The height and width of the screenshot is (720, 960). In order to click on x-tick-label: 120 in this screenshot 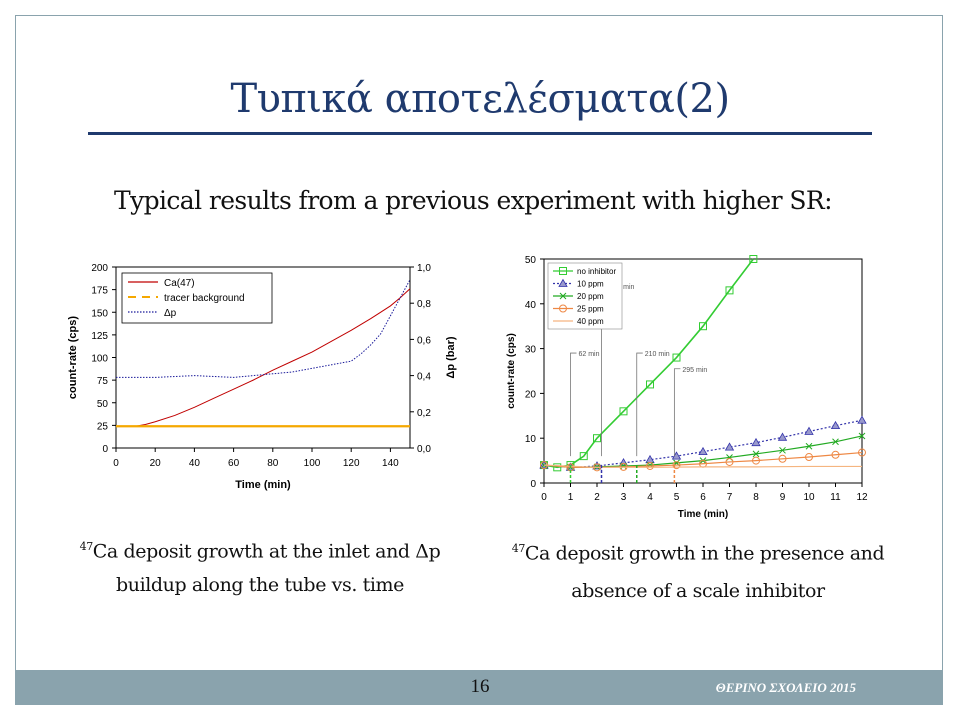, I will do `click(351, 463)`.